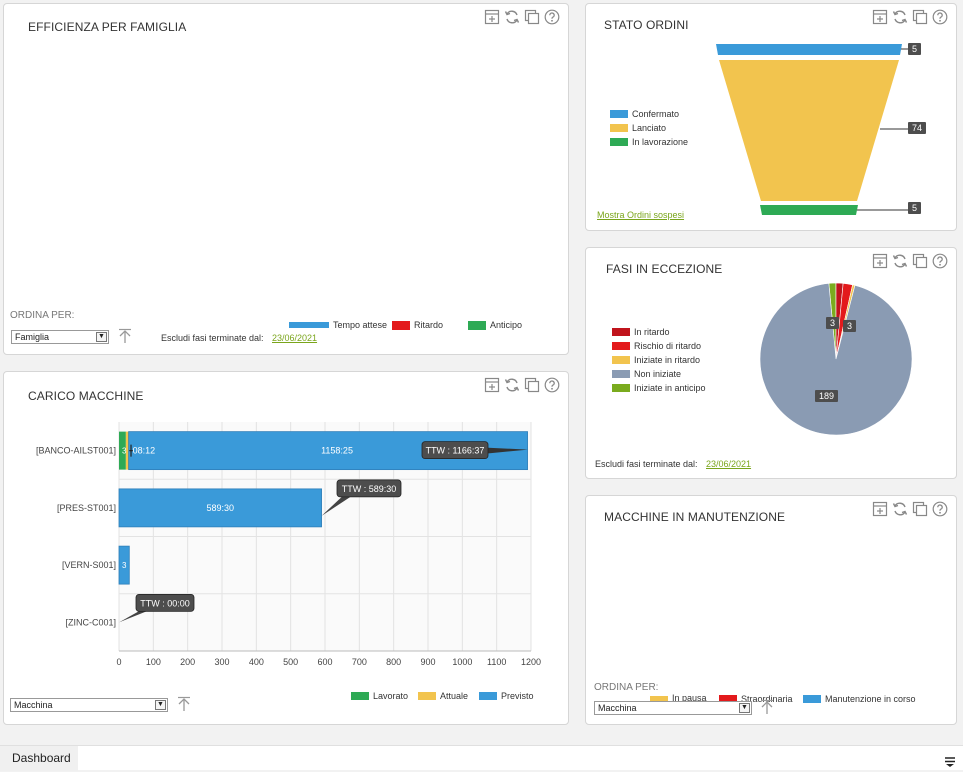 The image size is (963, 772). I want to click on funnel-value-confermato: 5, so click(915, 49).